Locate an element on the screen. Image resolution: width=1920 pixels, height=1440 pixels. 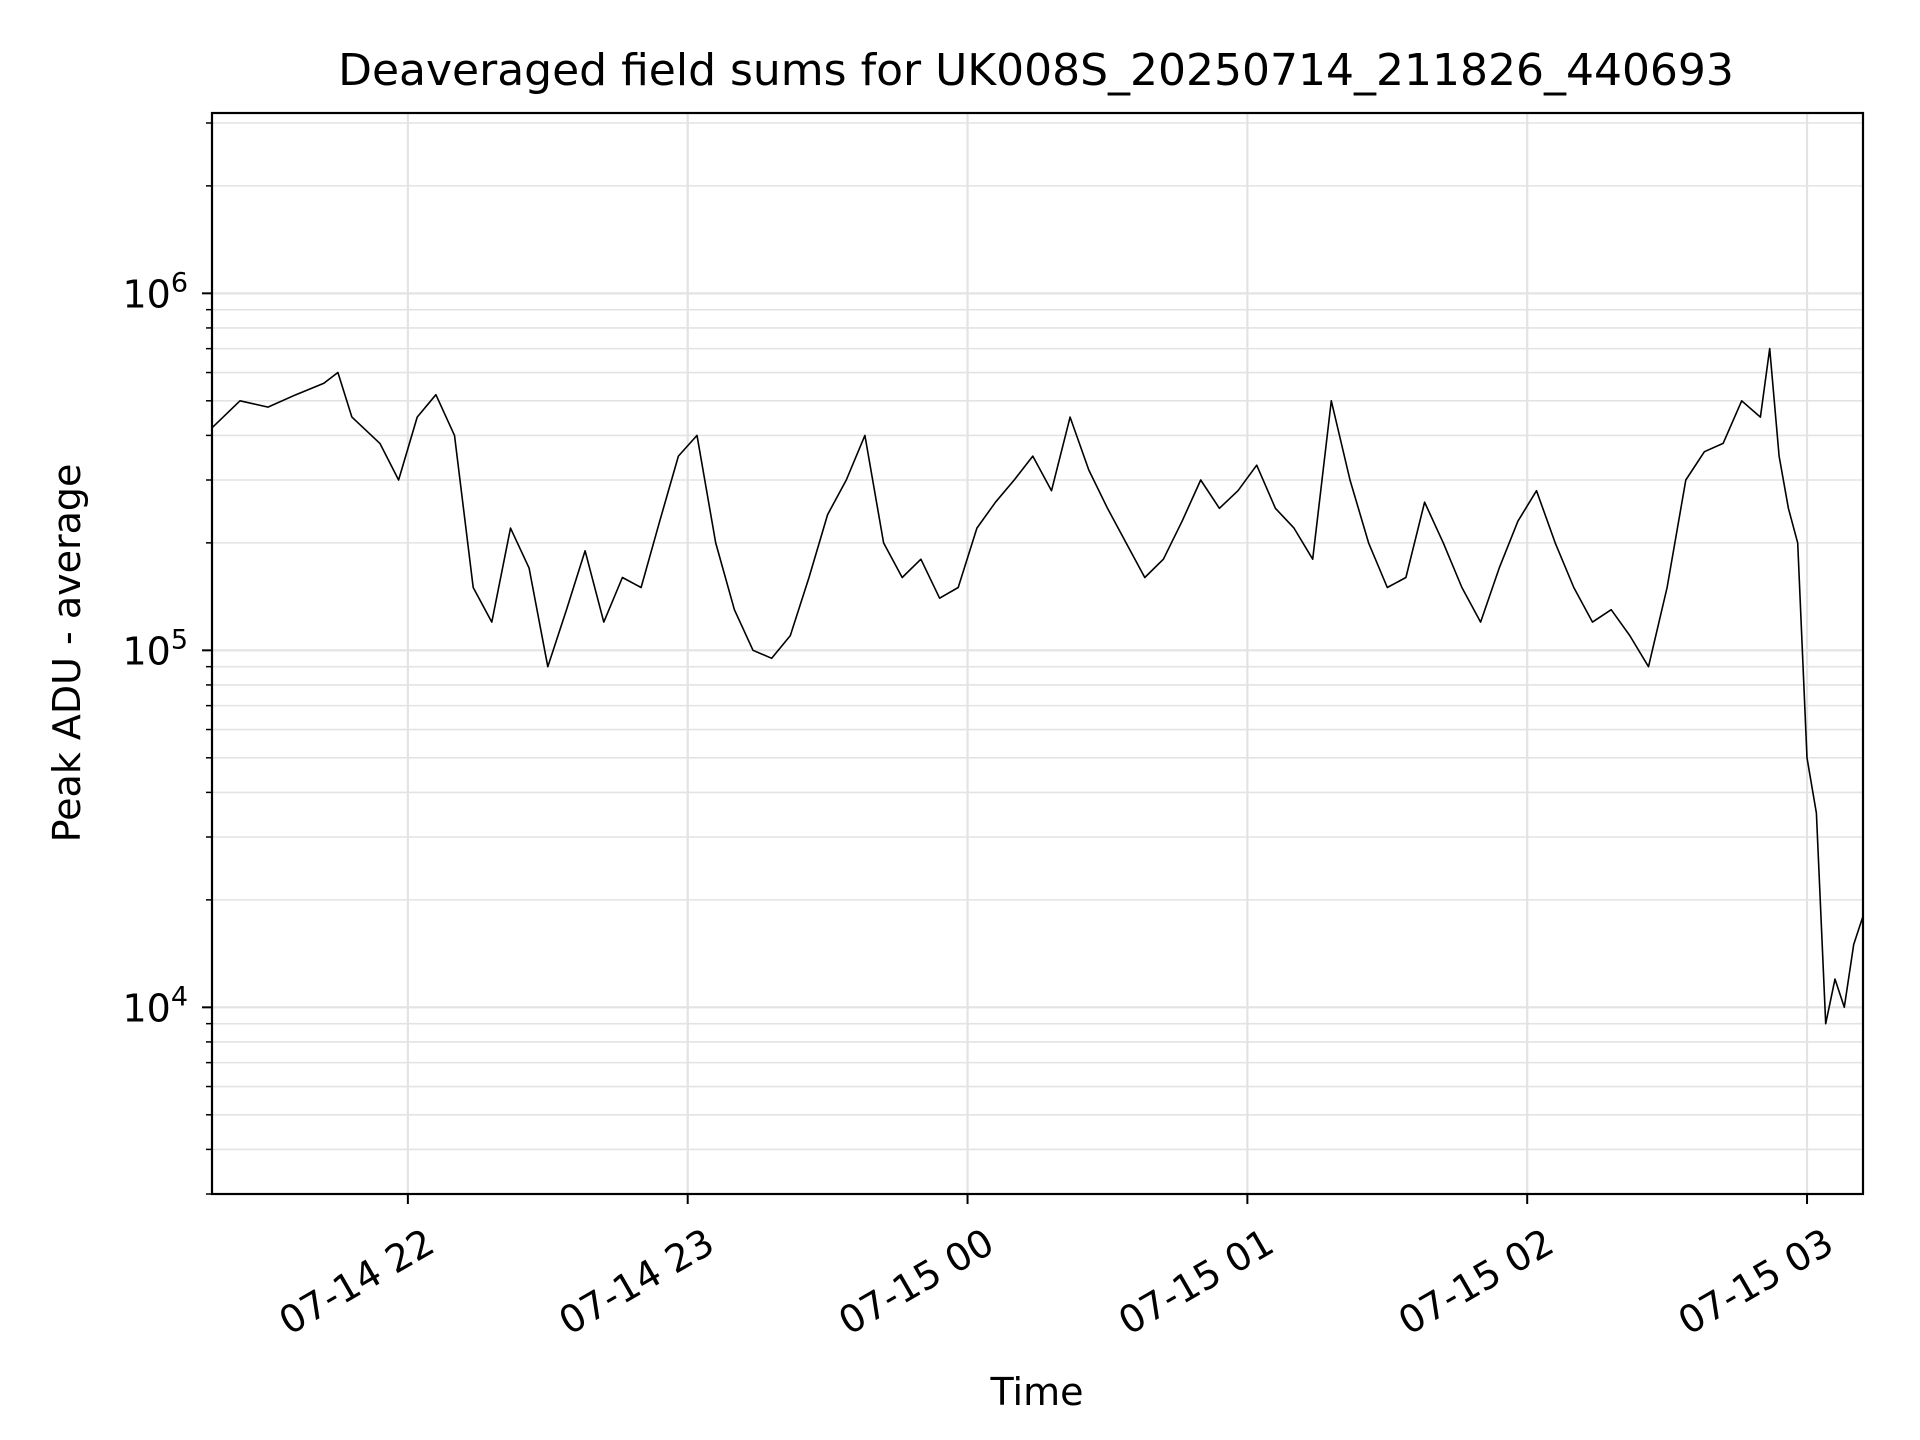
y-tick-label: 105 is located at coordinates (155, 648).